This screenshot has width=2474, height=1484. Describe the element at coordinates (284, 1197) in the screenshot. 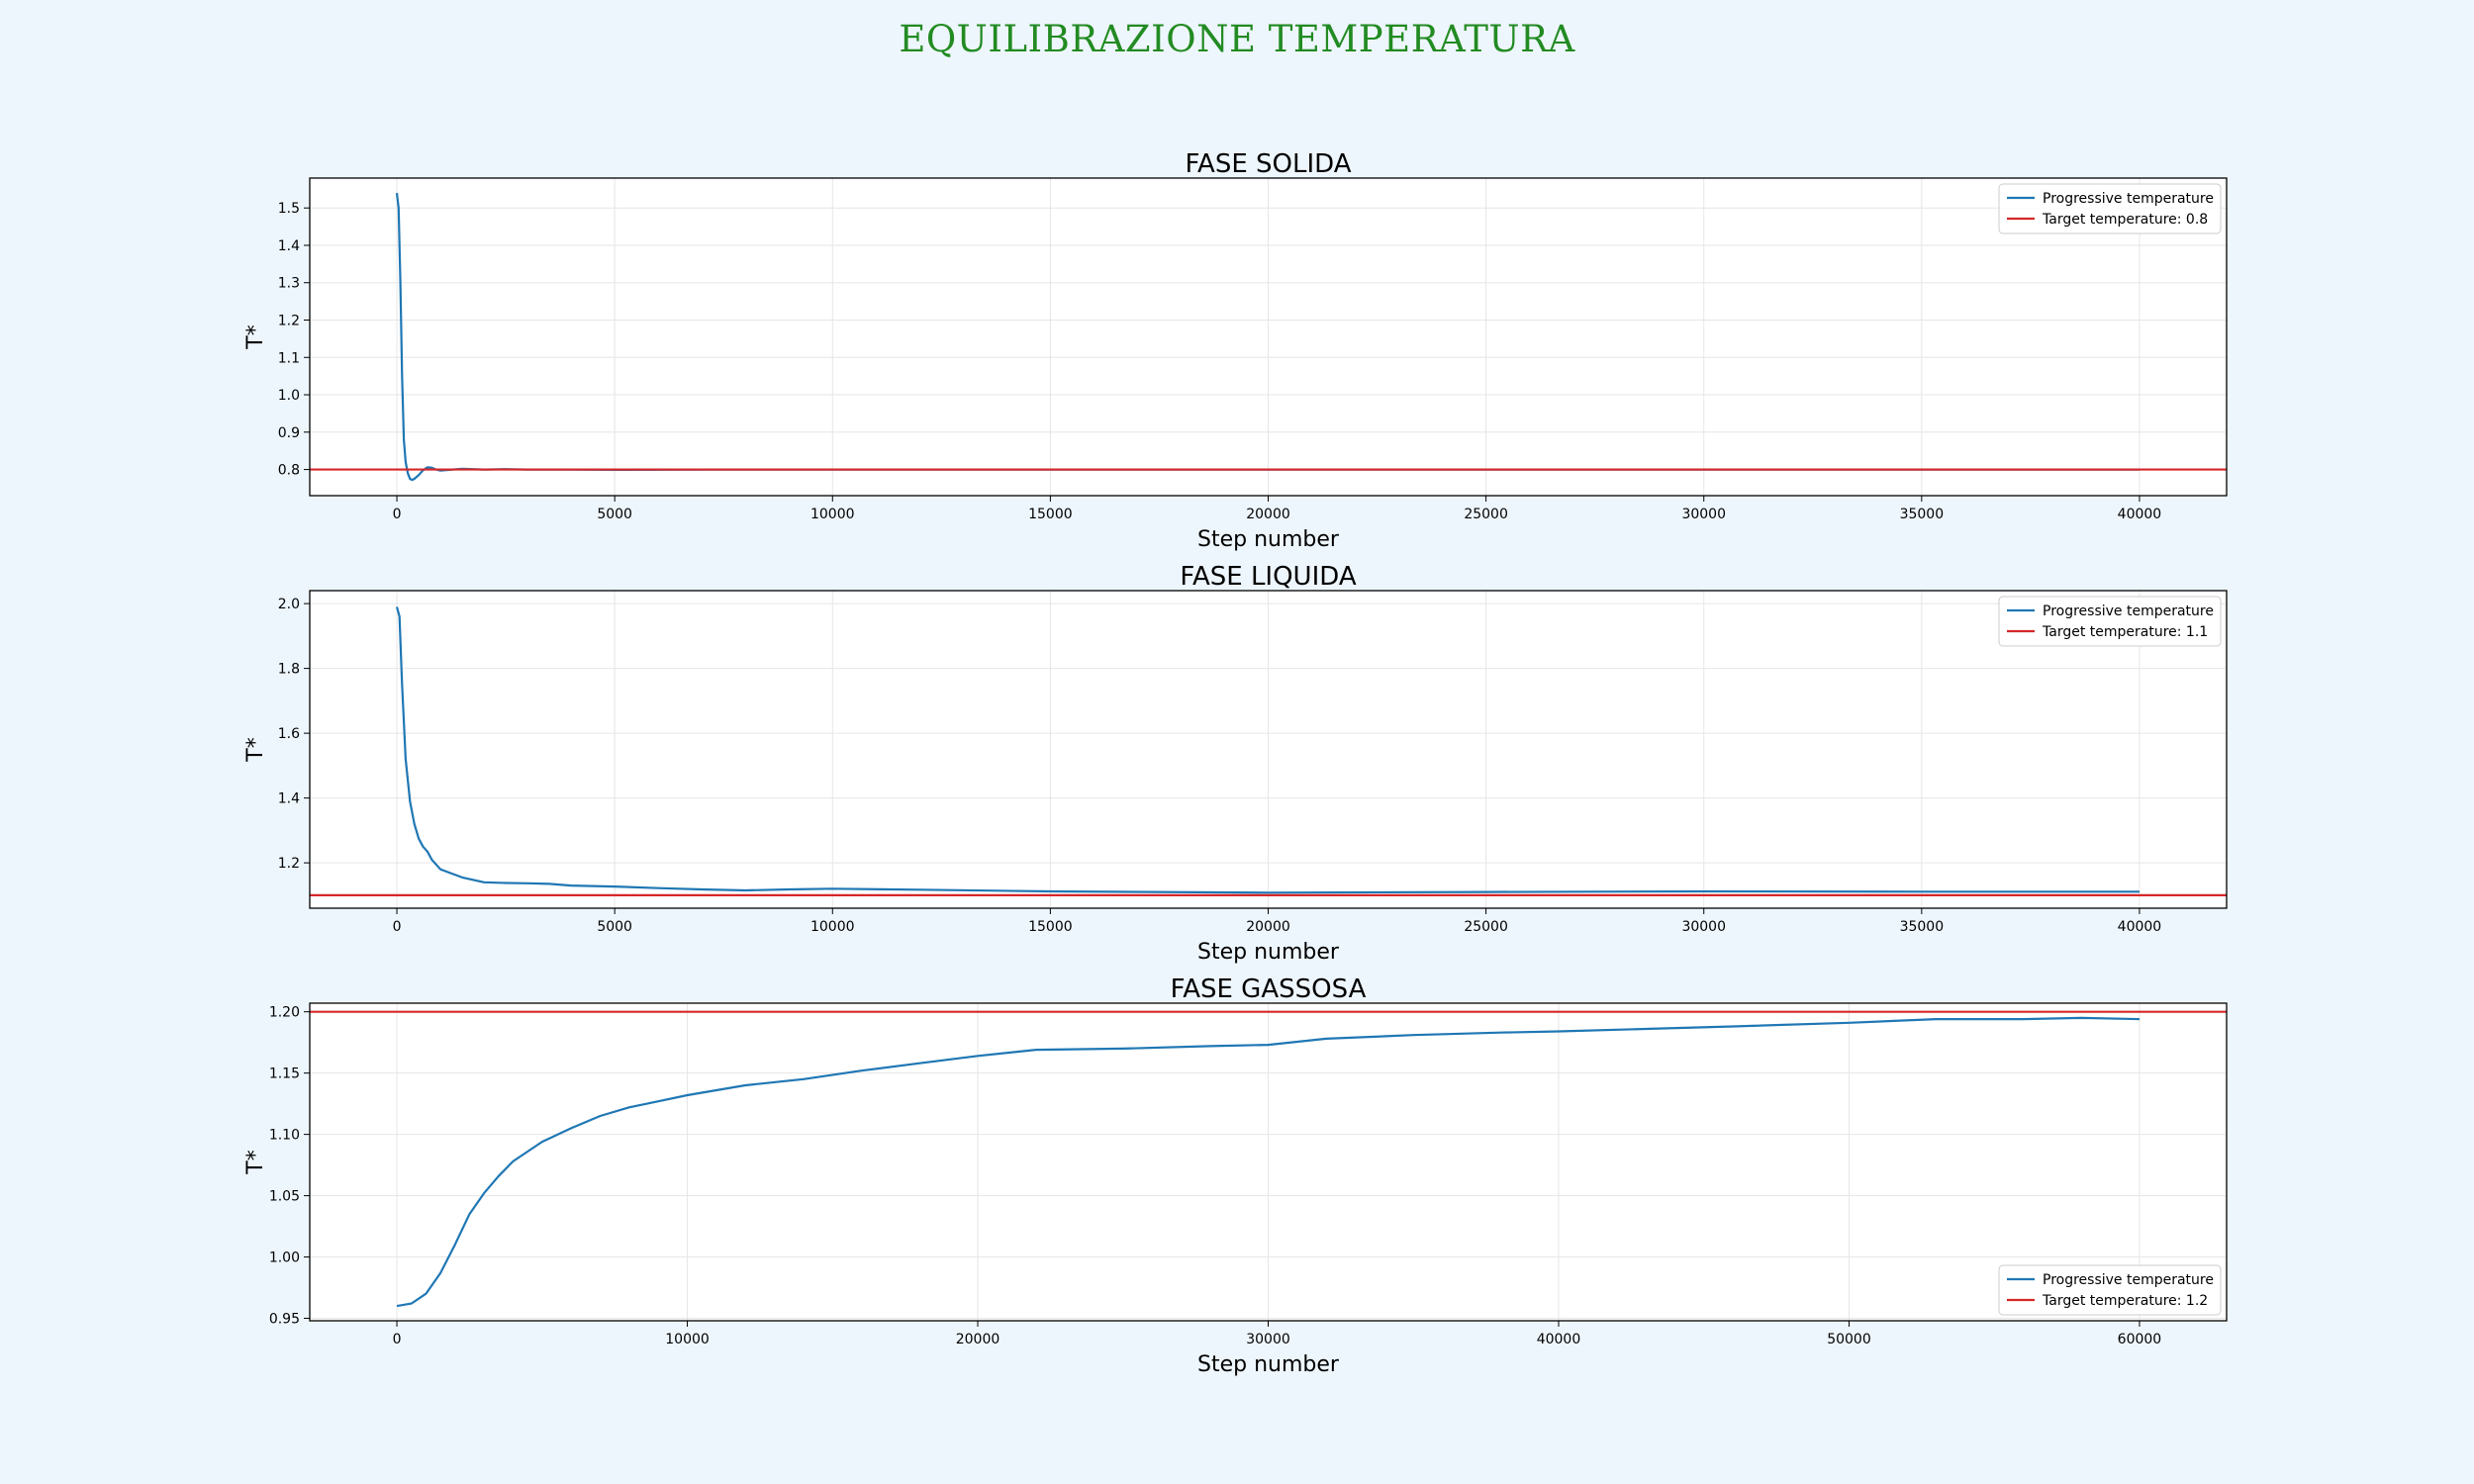

I see `y-tick-label: 1.05` at that location.